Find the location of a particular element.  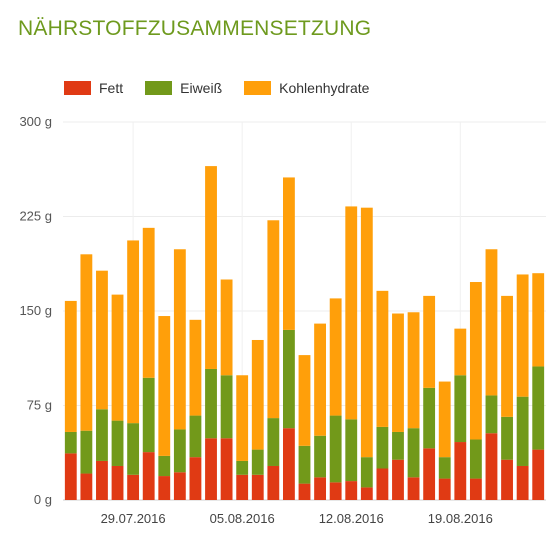

legend-item-fett: Fett is located at coordinates (93, 88).